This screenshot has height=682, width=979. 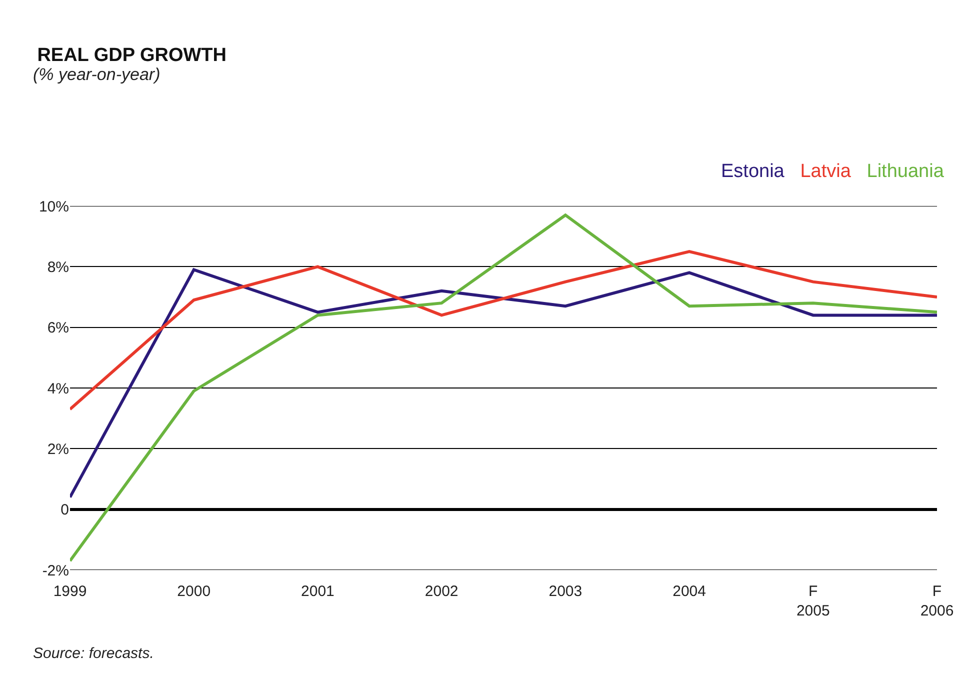 What do you see at coordinates (565, 591) in the screenshot?
I see `x-tick-label: 2003` at bounding box center [565, 591].